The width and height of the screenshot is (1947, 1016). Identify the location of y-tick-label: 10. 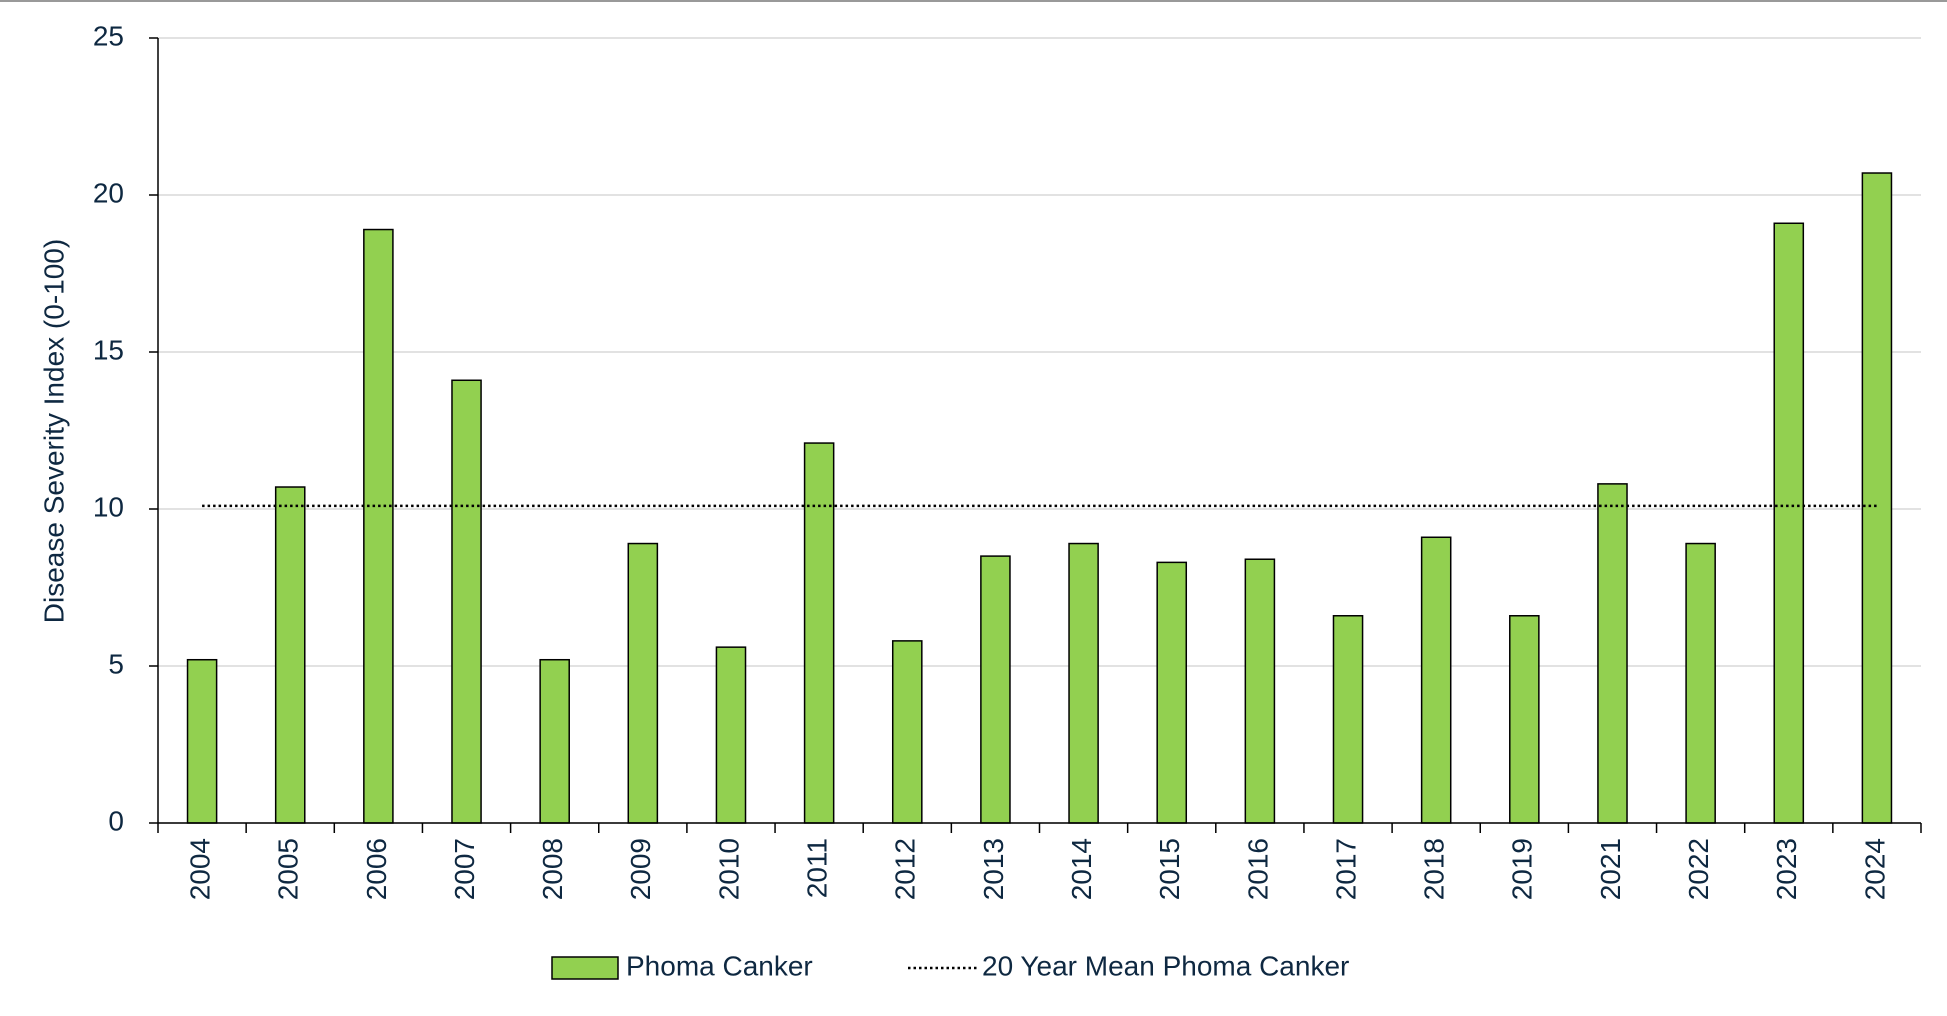
(108, 506).